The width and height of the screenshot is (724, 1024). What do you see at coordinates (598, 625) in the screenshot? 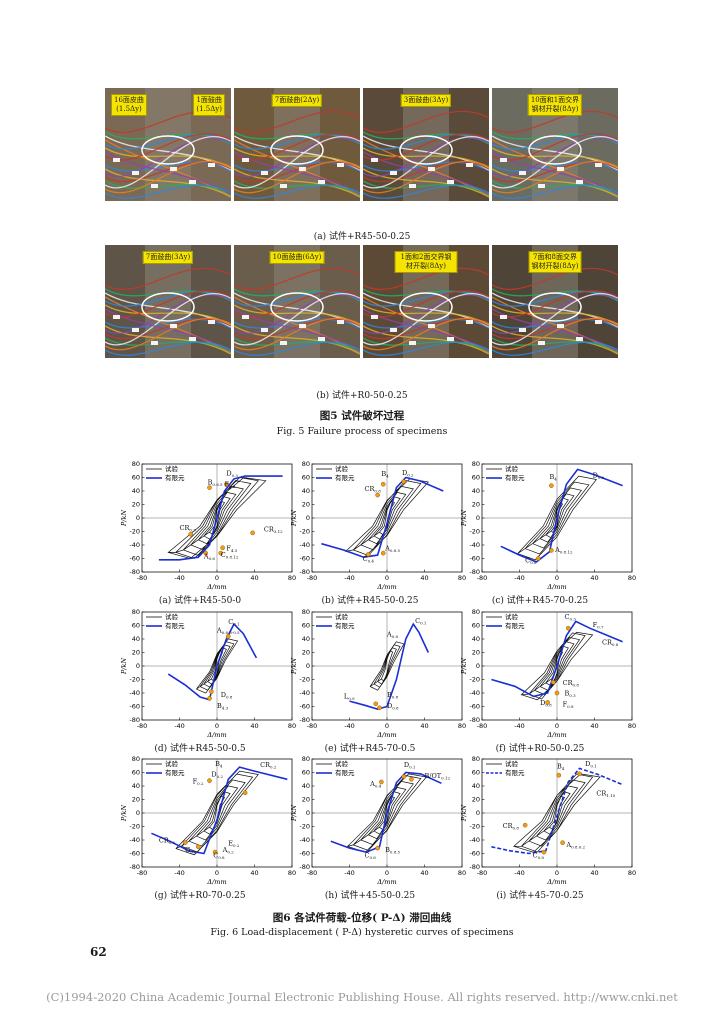
I see `damage-point-label: F0.7` at bounding box center [598, 625].